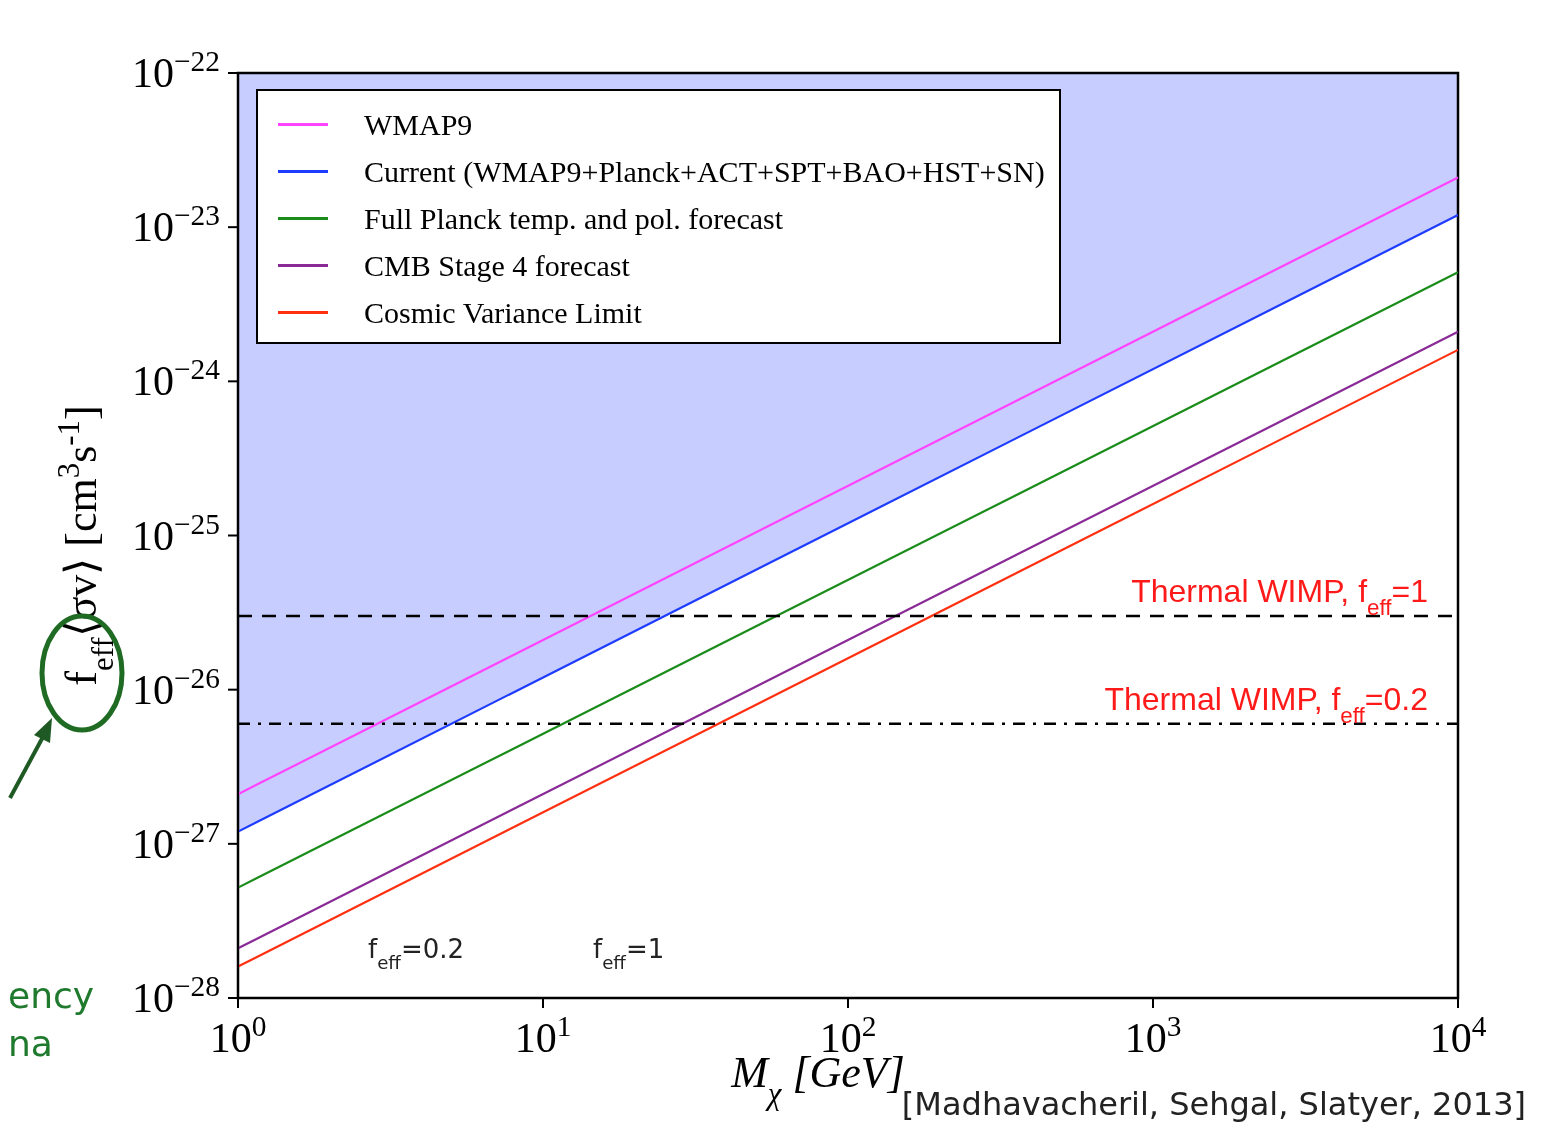  What do you see at coordinates (503, 312) in the screenshot?
I see `legend-label: Cosmic Variance Limit` at bounding box center [503, 312].